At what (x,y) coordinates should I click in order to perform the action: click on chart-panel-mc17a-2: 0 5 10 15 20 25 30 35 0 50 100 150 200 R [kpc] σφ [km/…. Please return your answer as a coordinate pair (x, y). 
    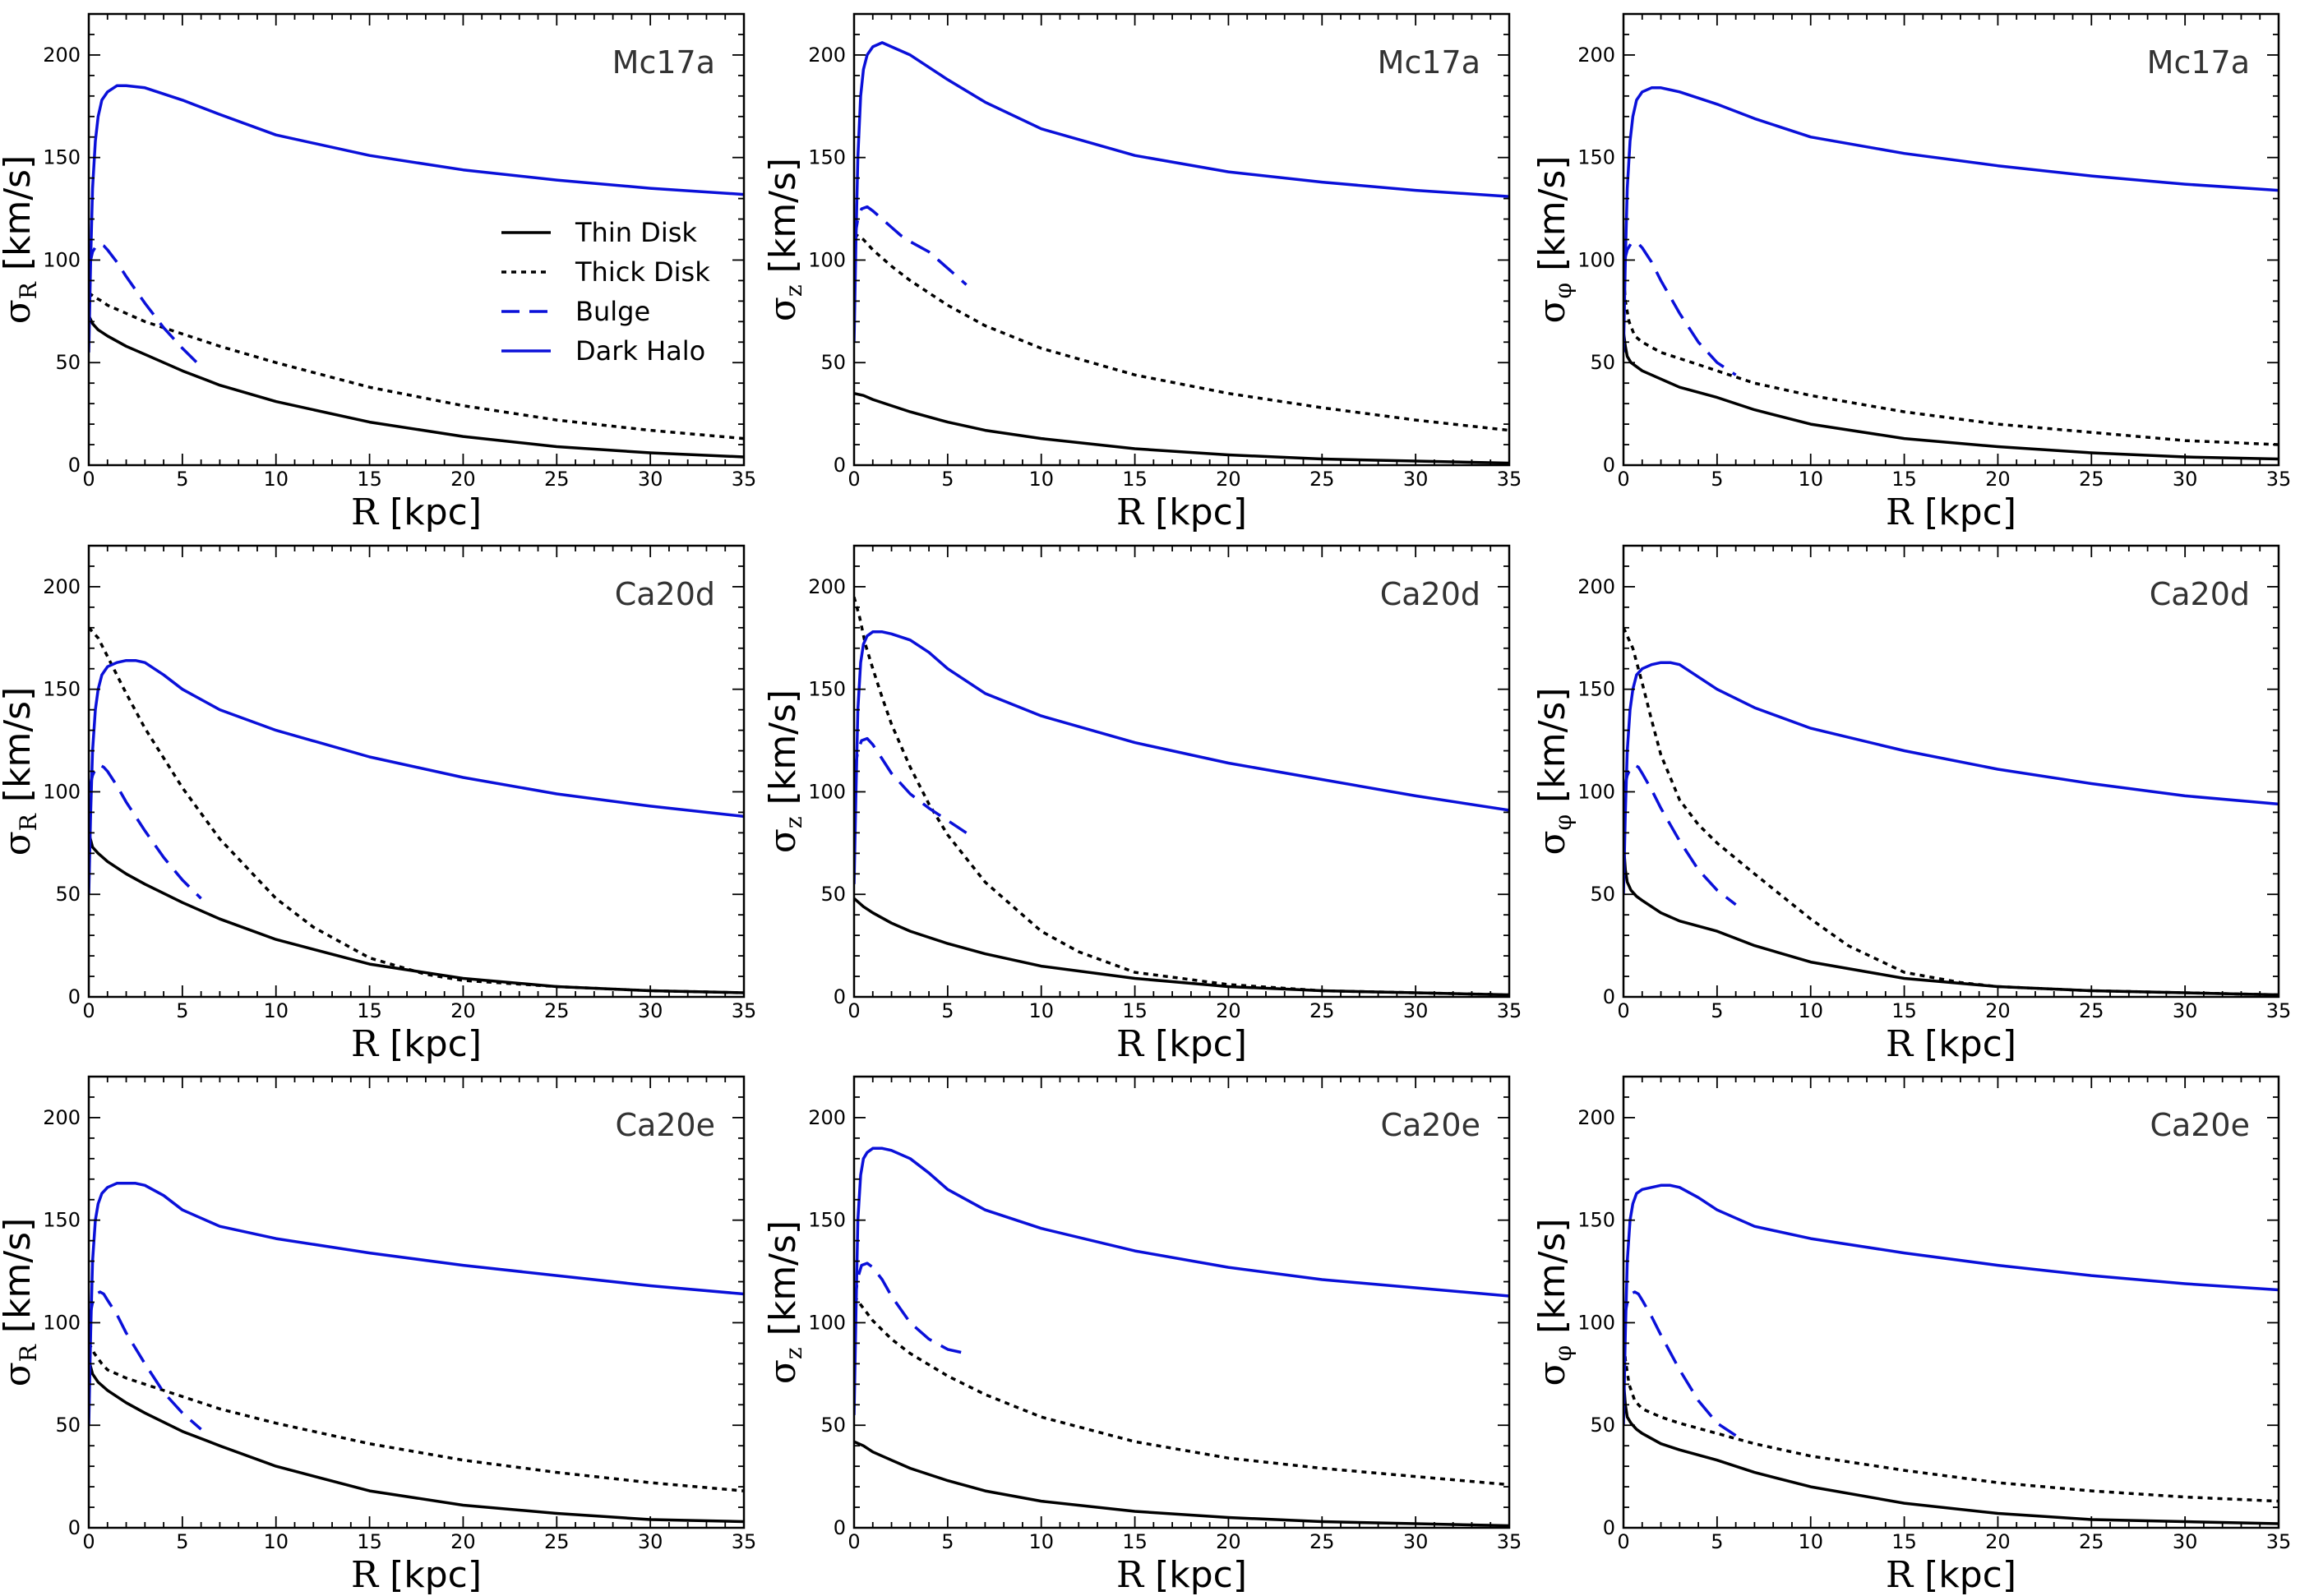
    Looking at the image, I should click on (1912, 273).